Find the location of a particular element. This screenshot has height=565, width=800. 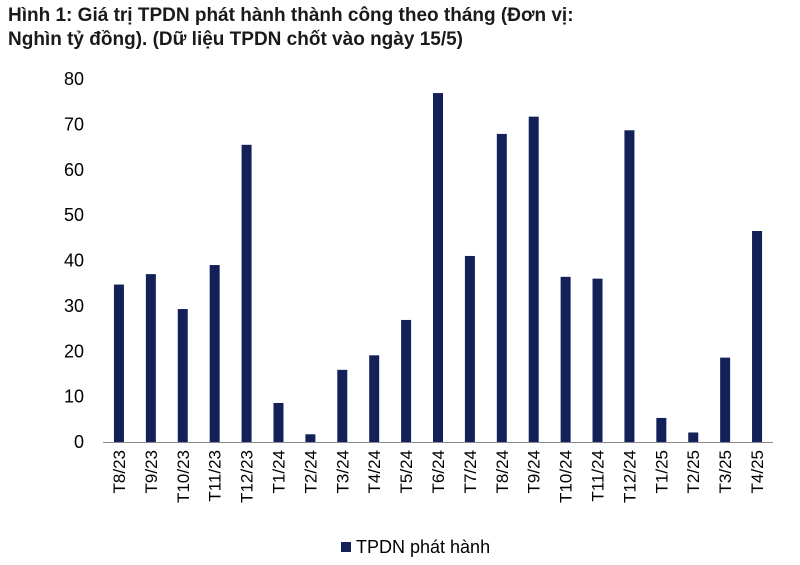

x-tick-label: T9/23 is located at coordinates (151, 471).